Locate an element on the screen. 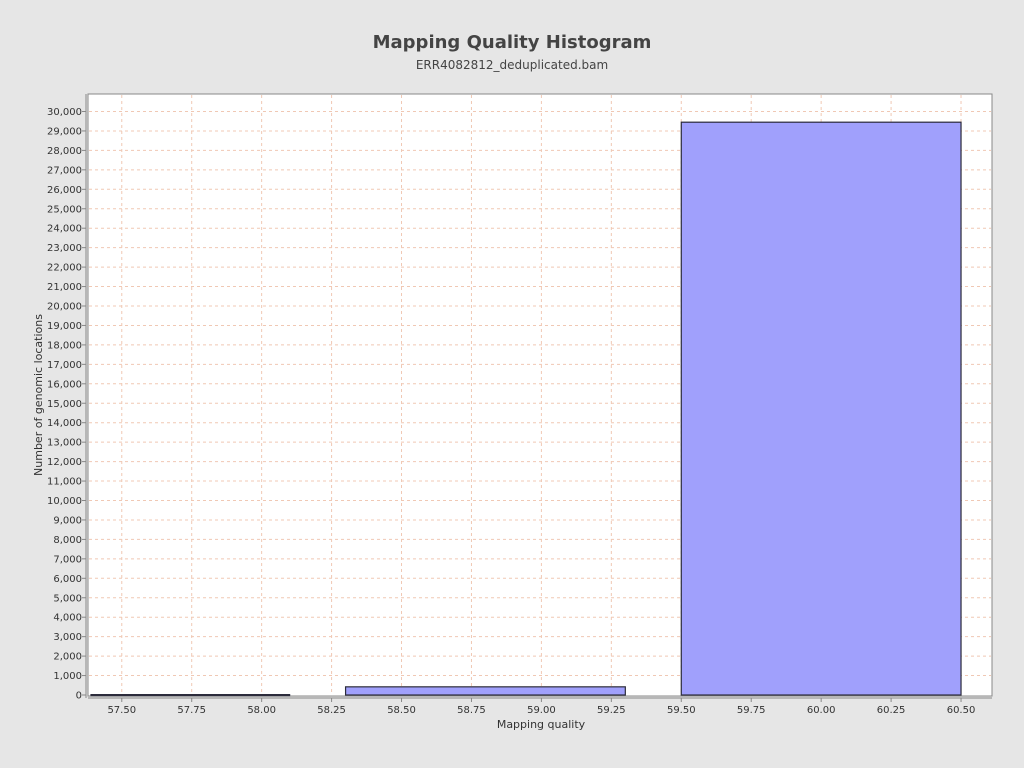  y-tick-label: 17,000 is located at coordinates (64, 365).